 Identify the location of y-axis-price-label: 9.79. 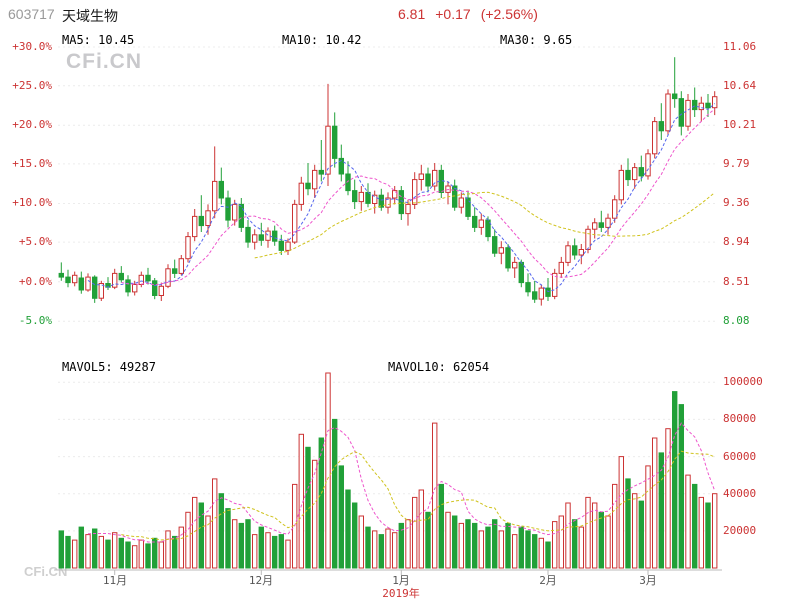
(736, 163).